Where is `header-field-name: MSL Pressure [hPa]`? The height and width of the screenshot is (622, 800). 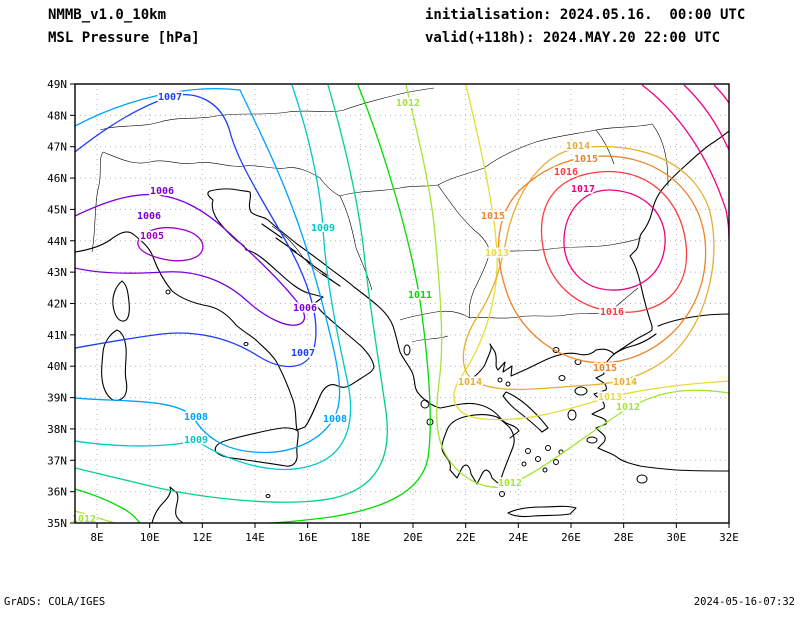 header-field-name: MSL Pressure [hPa] is located at coordinates (124, 38).